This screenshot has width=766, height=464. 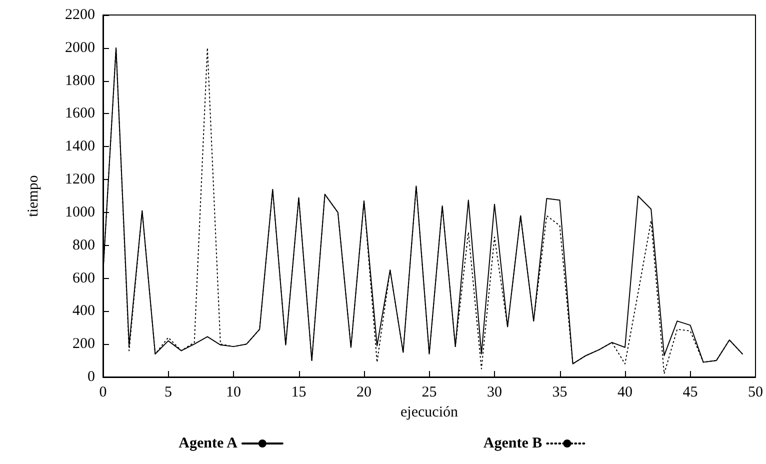 What do you see at coordinates (168, 392) in the screenshot?
I see `x-tick-label: 5` at bounding box center [168, 392].